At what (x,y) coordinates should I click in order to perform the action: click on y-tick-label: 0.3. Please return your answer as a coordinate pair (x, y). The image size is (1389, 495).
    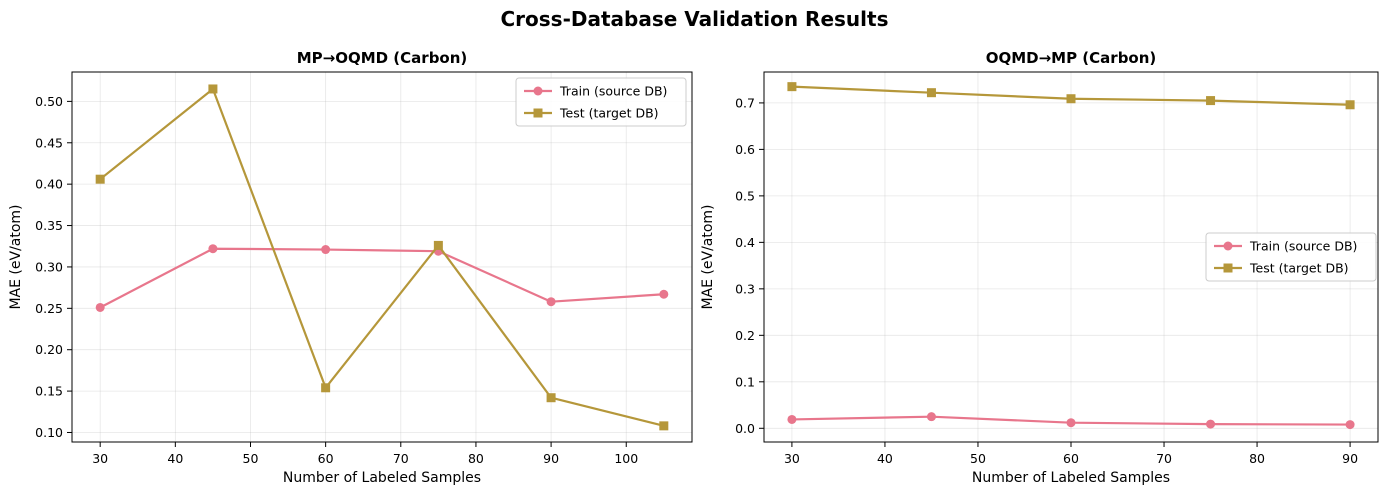
    Looking at the image, I should click on (745, 288).